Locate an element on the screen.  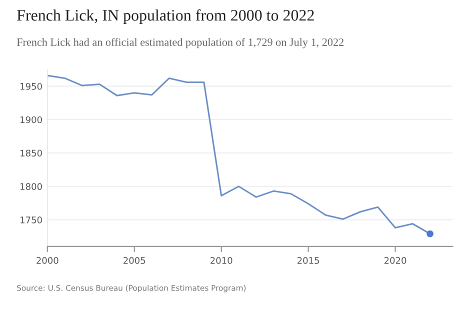
y-tick-label: 1900 is located at coordinates (31, 120).